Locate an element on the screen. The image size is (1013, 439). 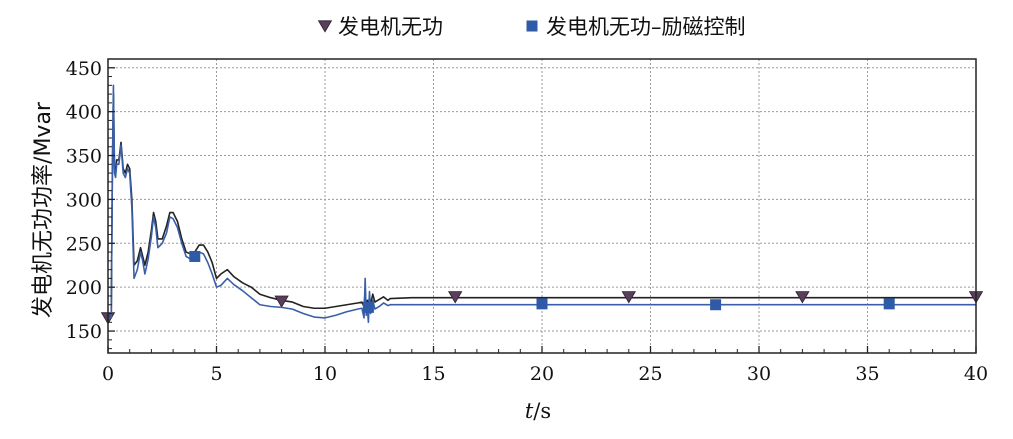
legend-label-generator-reactive: 发电机无功 is located at coordinates (390, 27).